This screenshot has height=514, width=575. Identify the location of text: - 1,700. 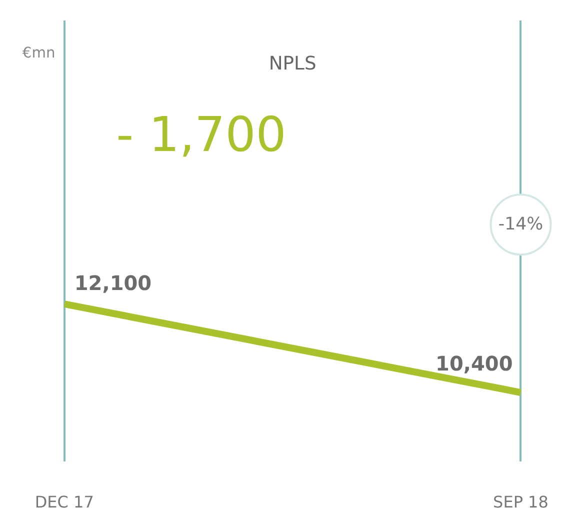
(201, 134).